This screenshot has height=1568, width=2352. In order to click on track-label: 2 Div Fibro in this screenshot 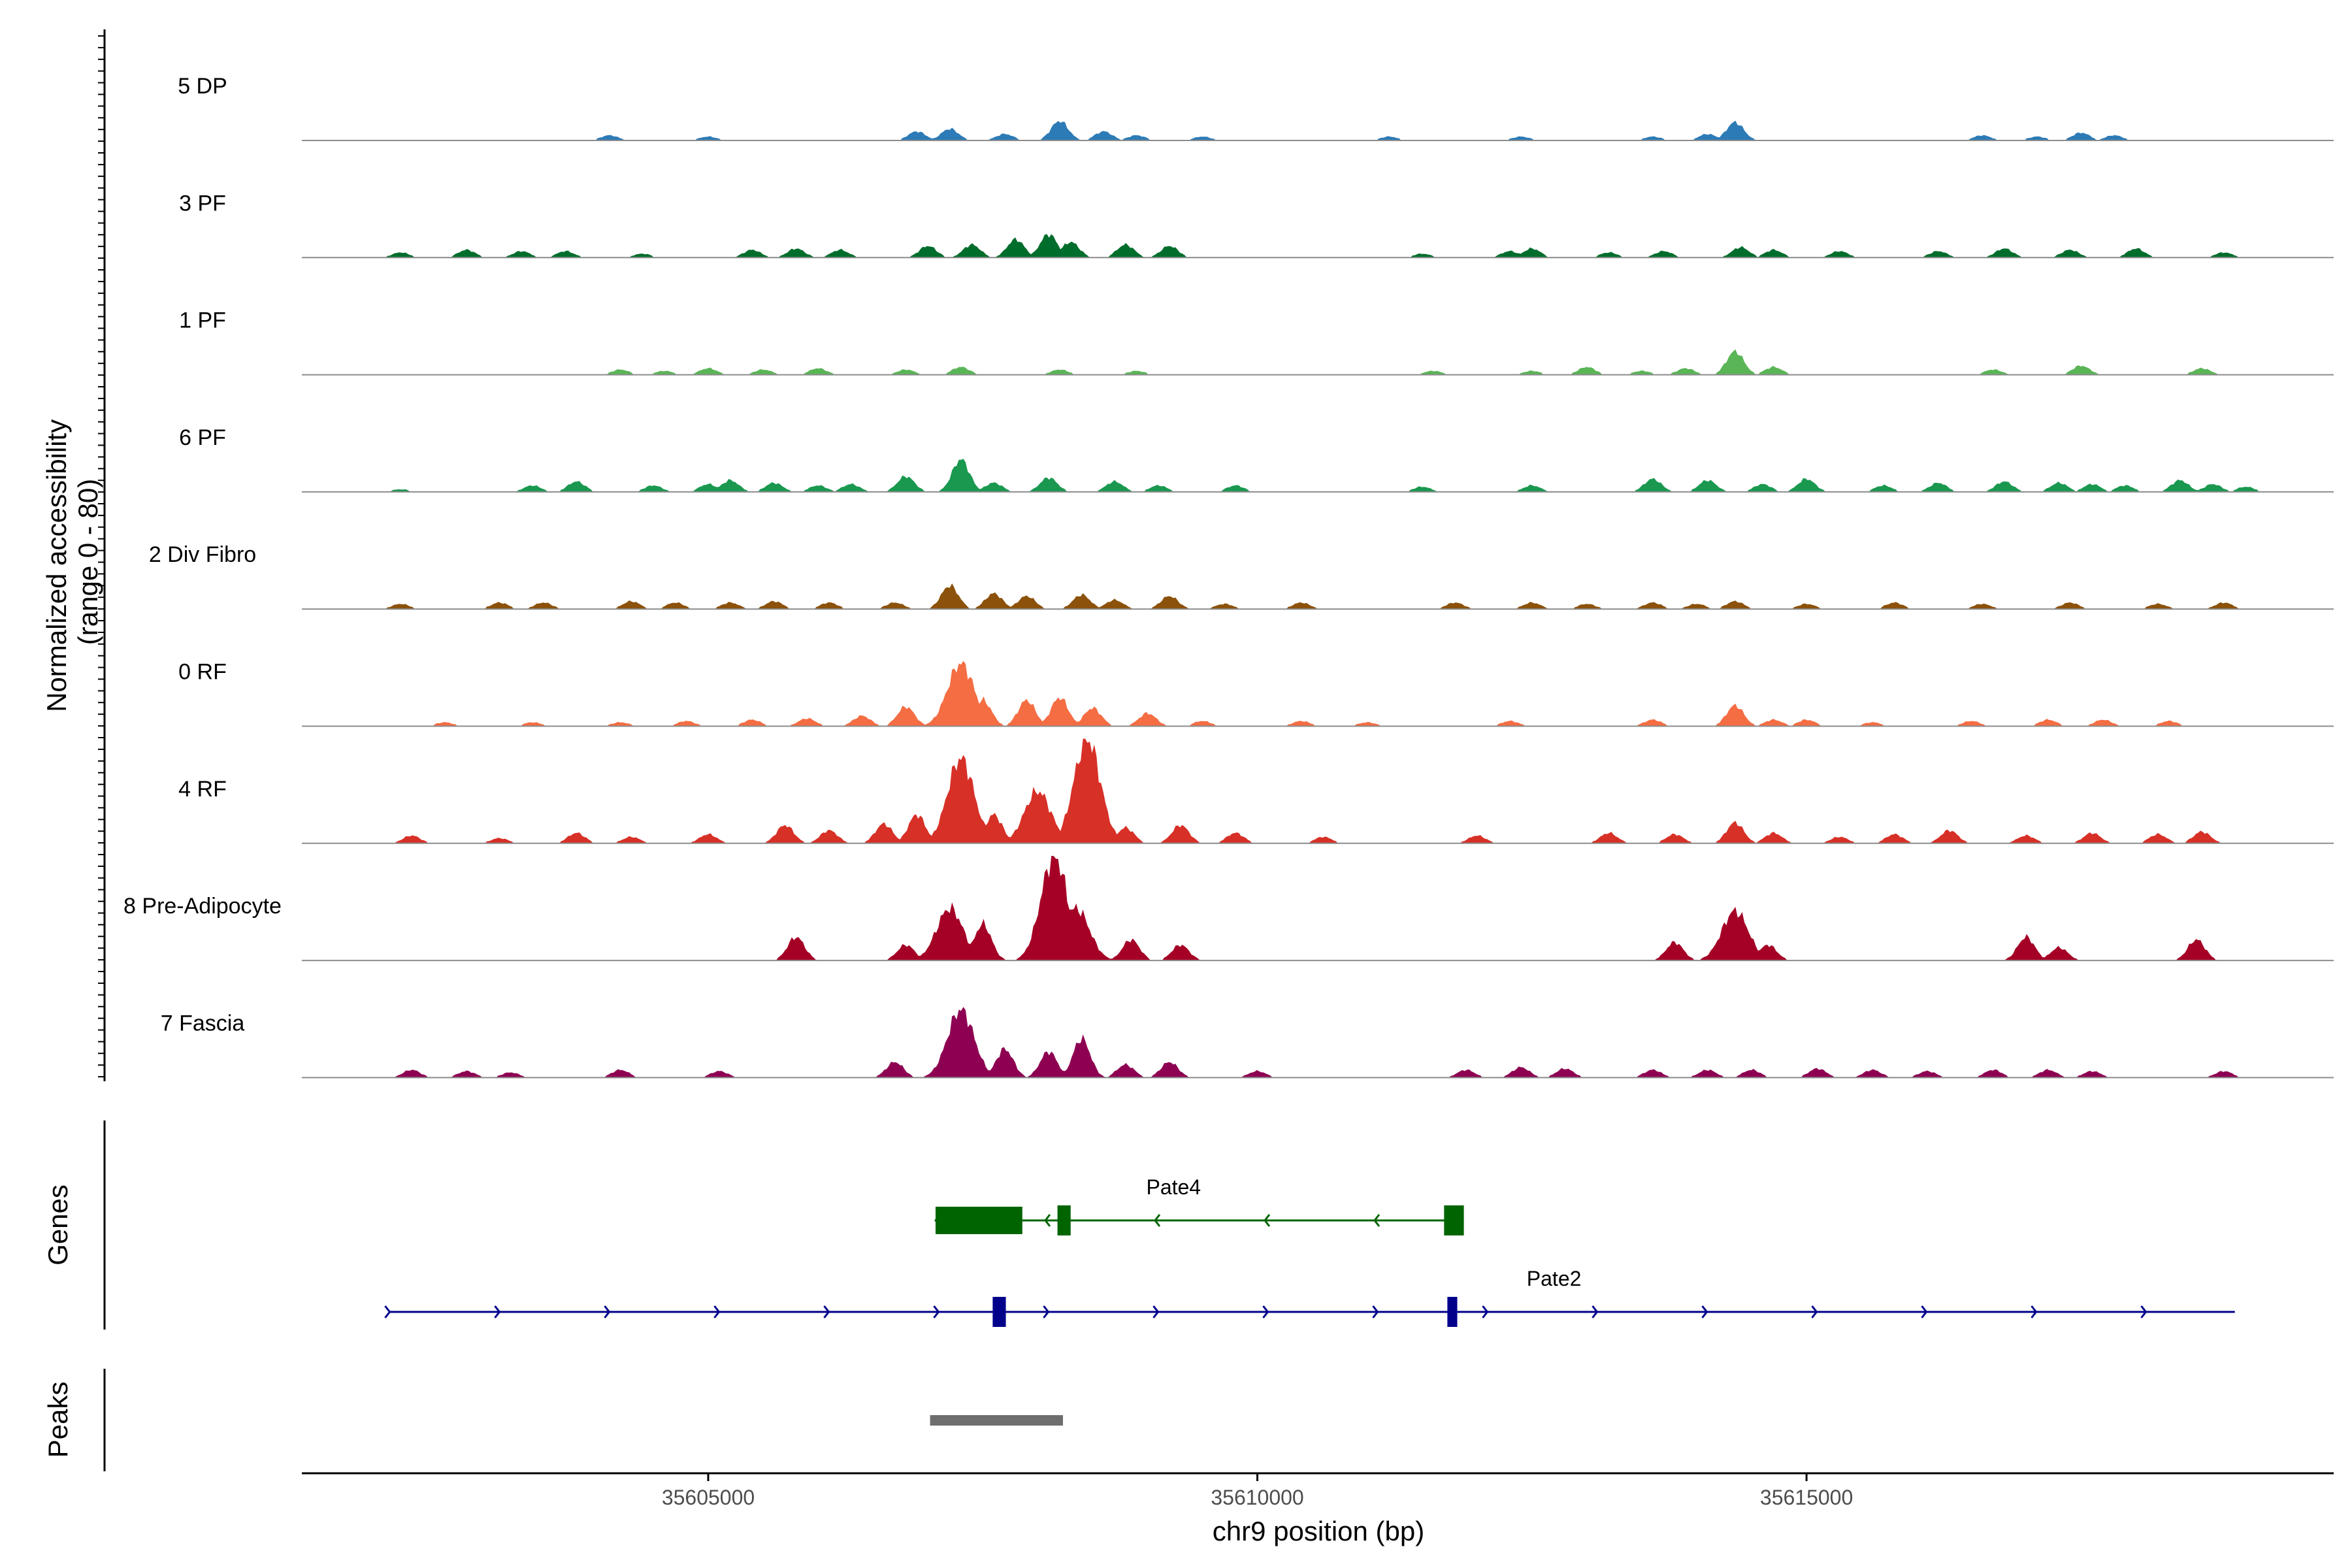, I will do `click(202, 554)`.